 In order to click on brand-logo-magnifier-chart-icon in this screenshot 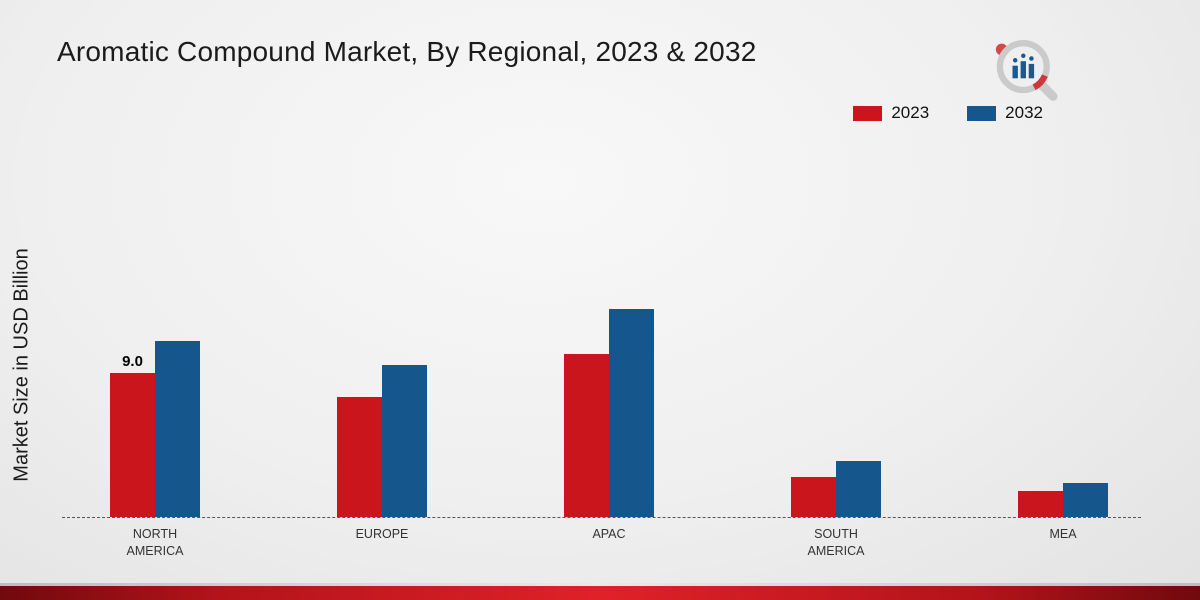, I will do `click(1026, 70)`.